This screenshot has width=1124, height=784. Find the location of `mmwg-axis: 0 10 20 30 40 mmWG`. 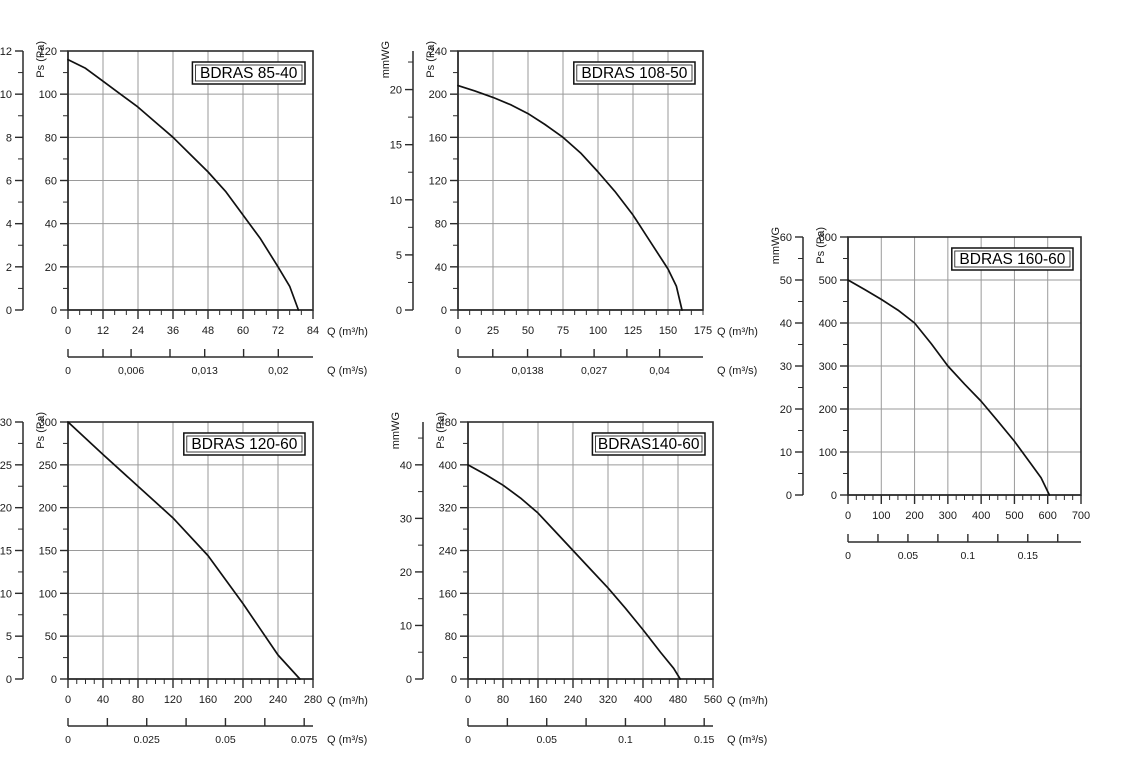

mmwg-axis: 0 10 20 30 40 mmWG is located at coordinates (407, 549).